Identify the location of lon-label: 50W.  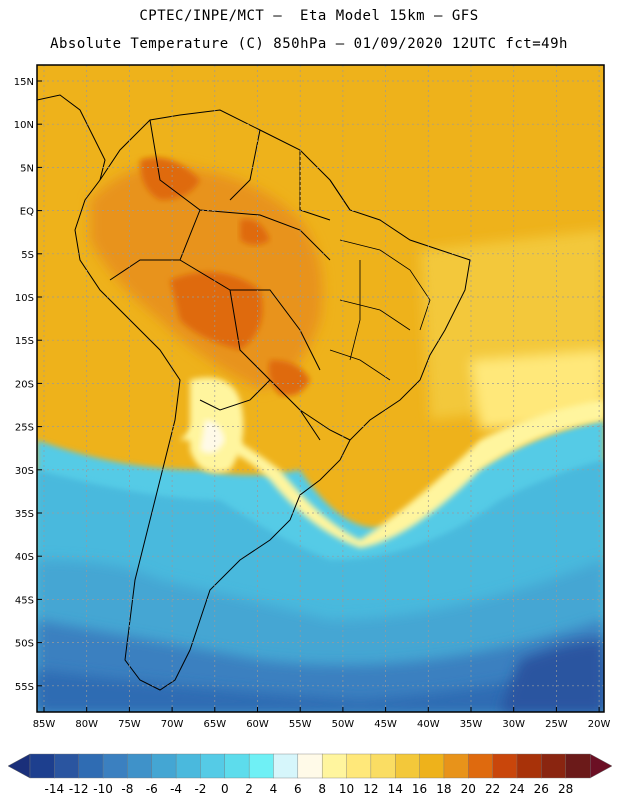
(343, 724).